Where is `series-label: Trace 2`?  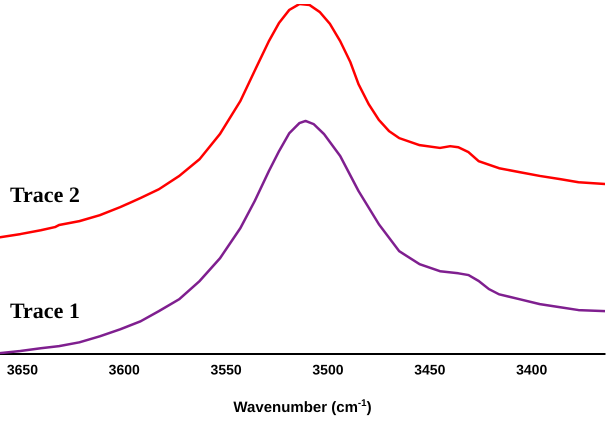 series-label: Trace 2 is located at coordinates (45, 195).